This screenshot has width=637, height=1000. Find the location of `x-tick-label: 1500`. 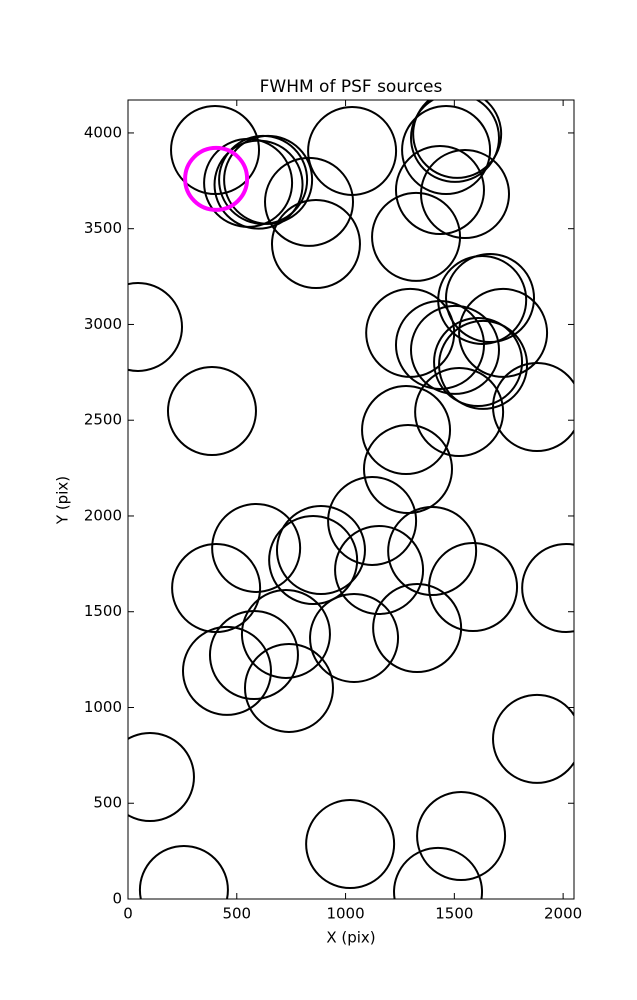

x-tick-label: 1500 is located at coordinates (454, 914).